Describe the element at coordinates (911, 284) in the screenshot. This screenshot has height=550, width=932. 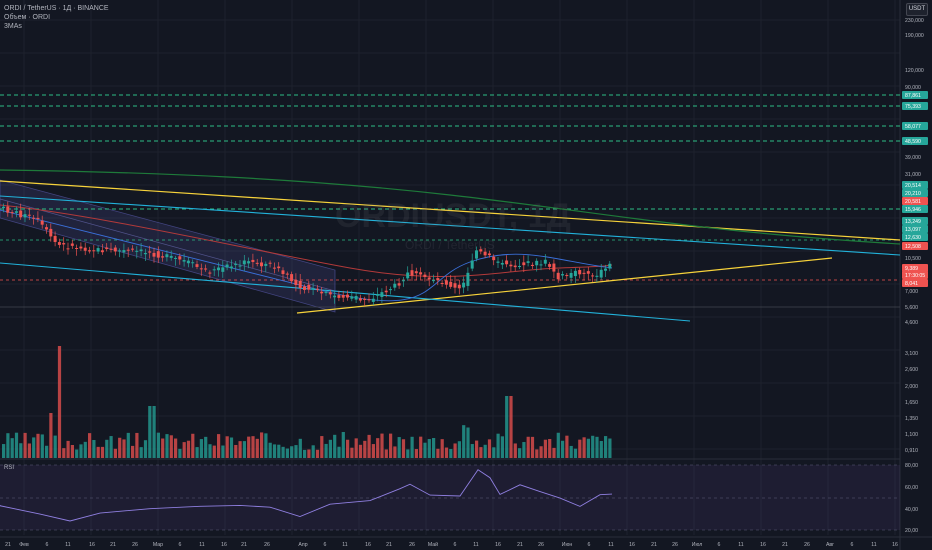
I see `price-tag-label: 8,041` at that location.